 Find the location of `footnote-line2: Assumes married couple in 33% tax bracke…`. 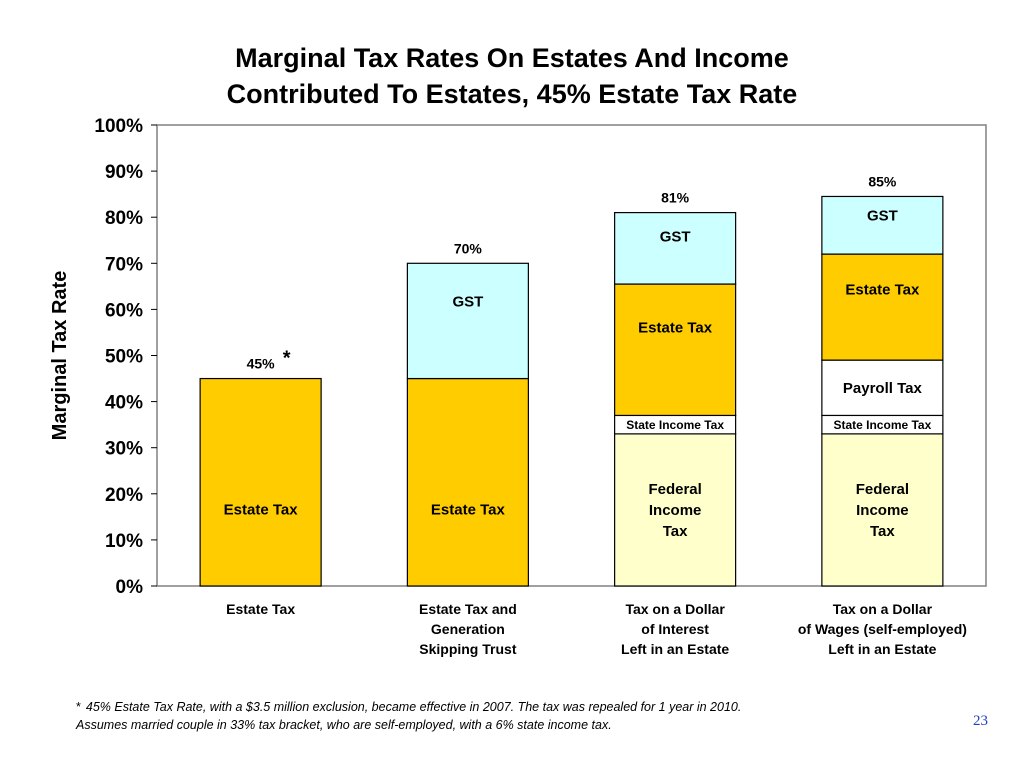

footnote-line2: Assumes married couple in 33% tax bracke… is located at coordinates (344, 725).